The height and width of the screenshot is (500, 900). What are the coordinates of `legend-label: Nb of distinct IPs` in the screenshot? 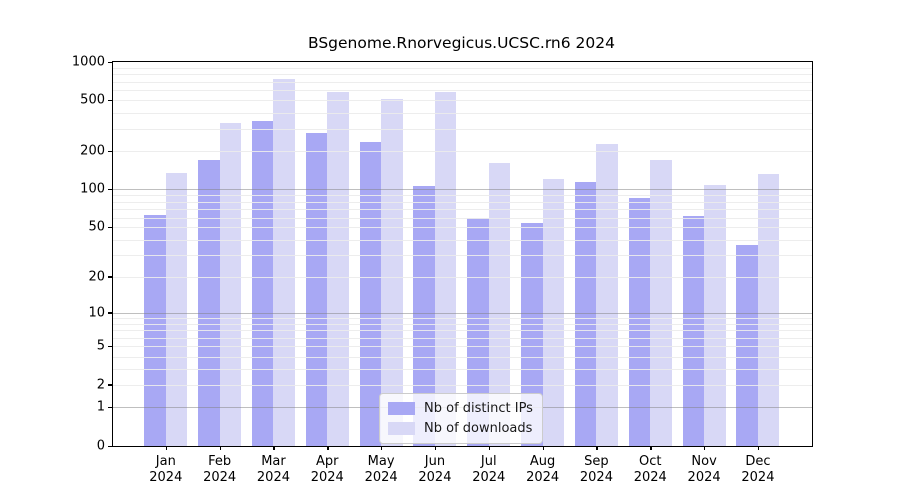 It's located at (478, 408).